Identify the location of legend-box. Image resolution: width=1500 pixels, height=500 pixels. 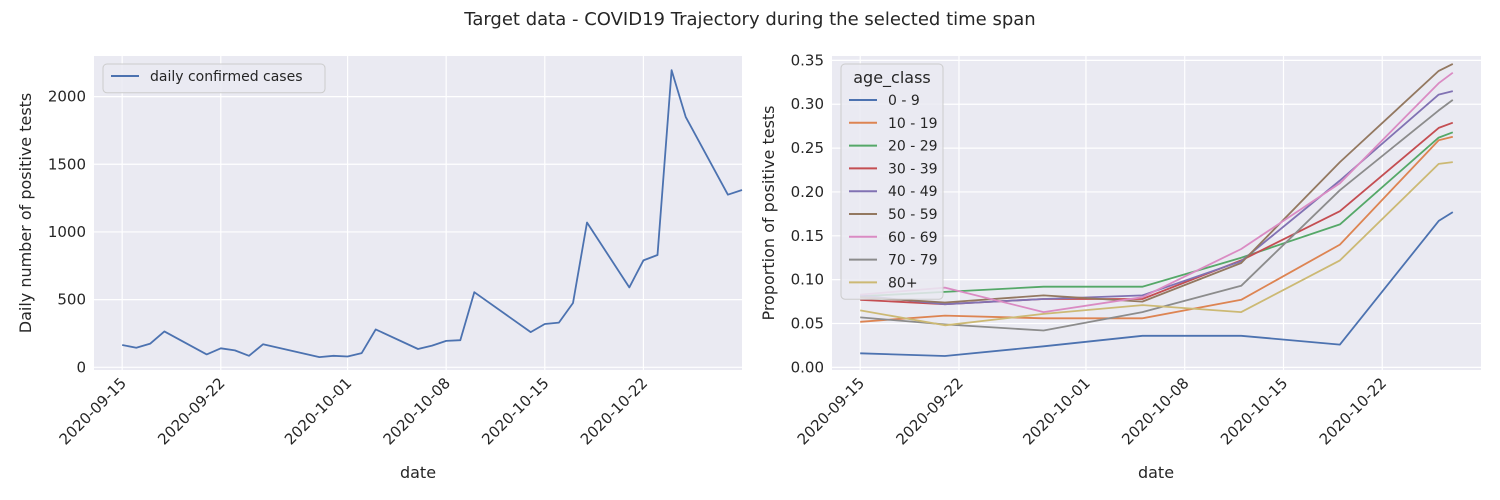
(214, 78).